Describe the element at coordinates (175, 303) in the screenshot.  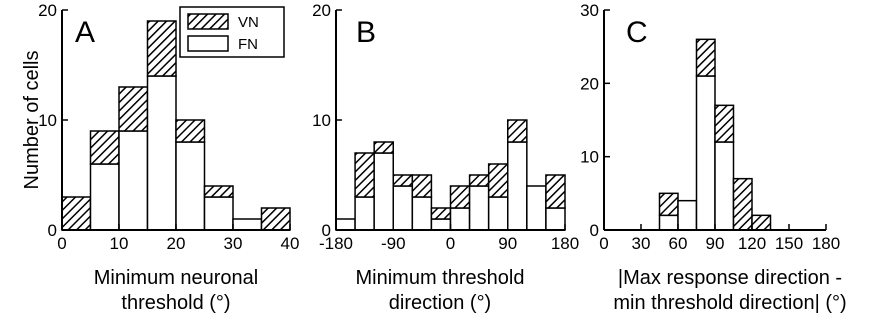
I see `x-axis-title: threshold (°)` at that location.